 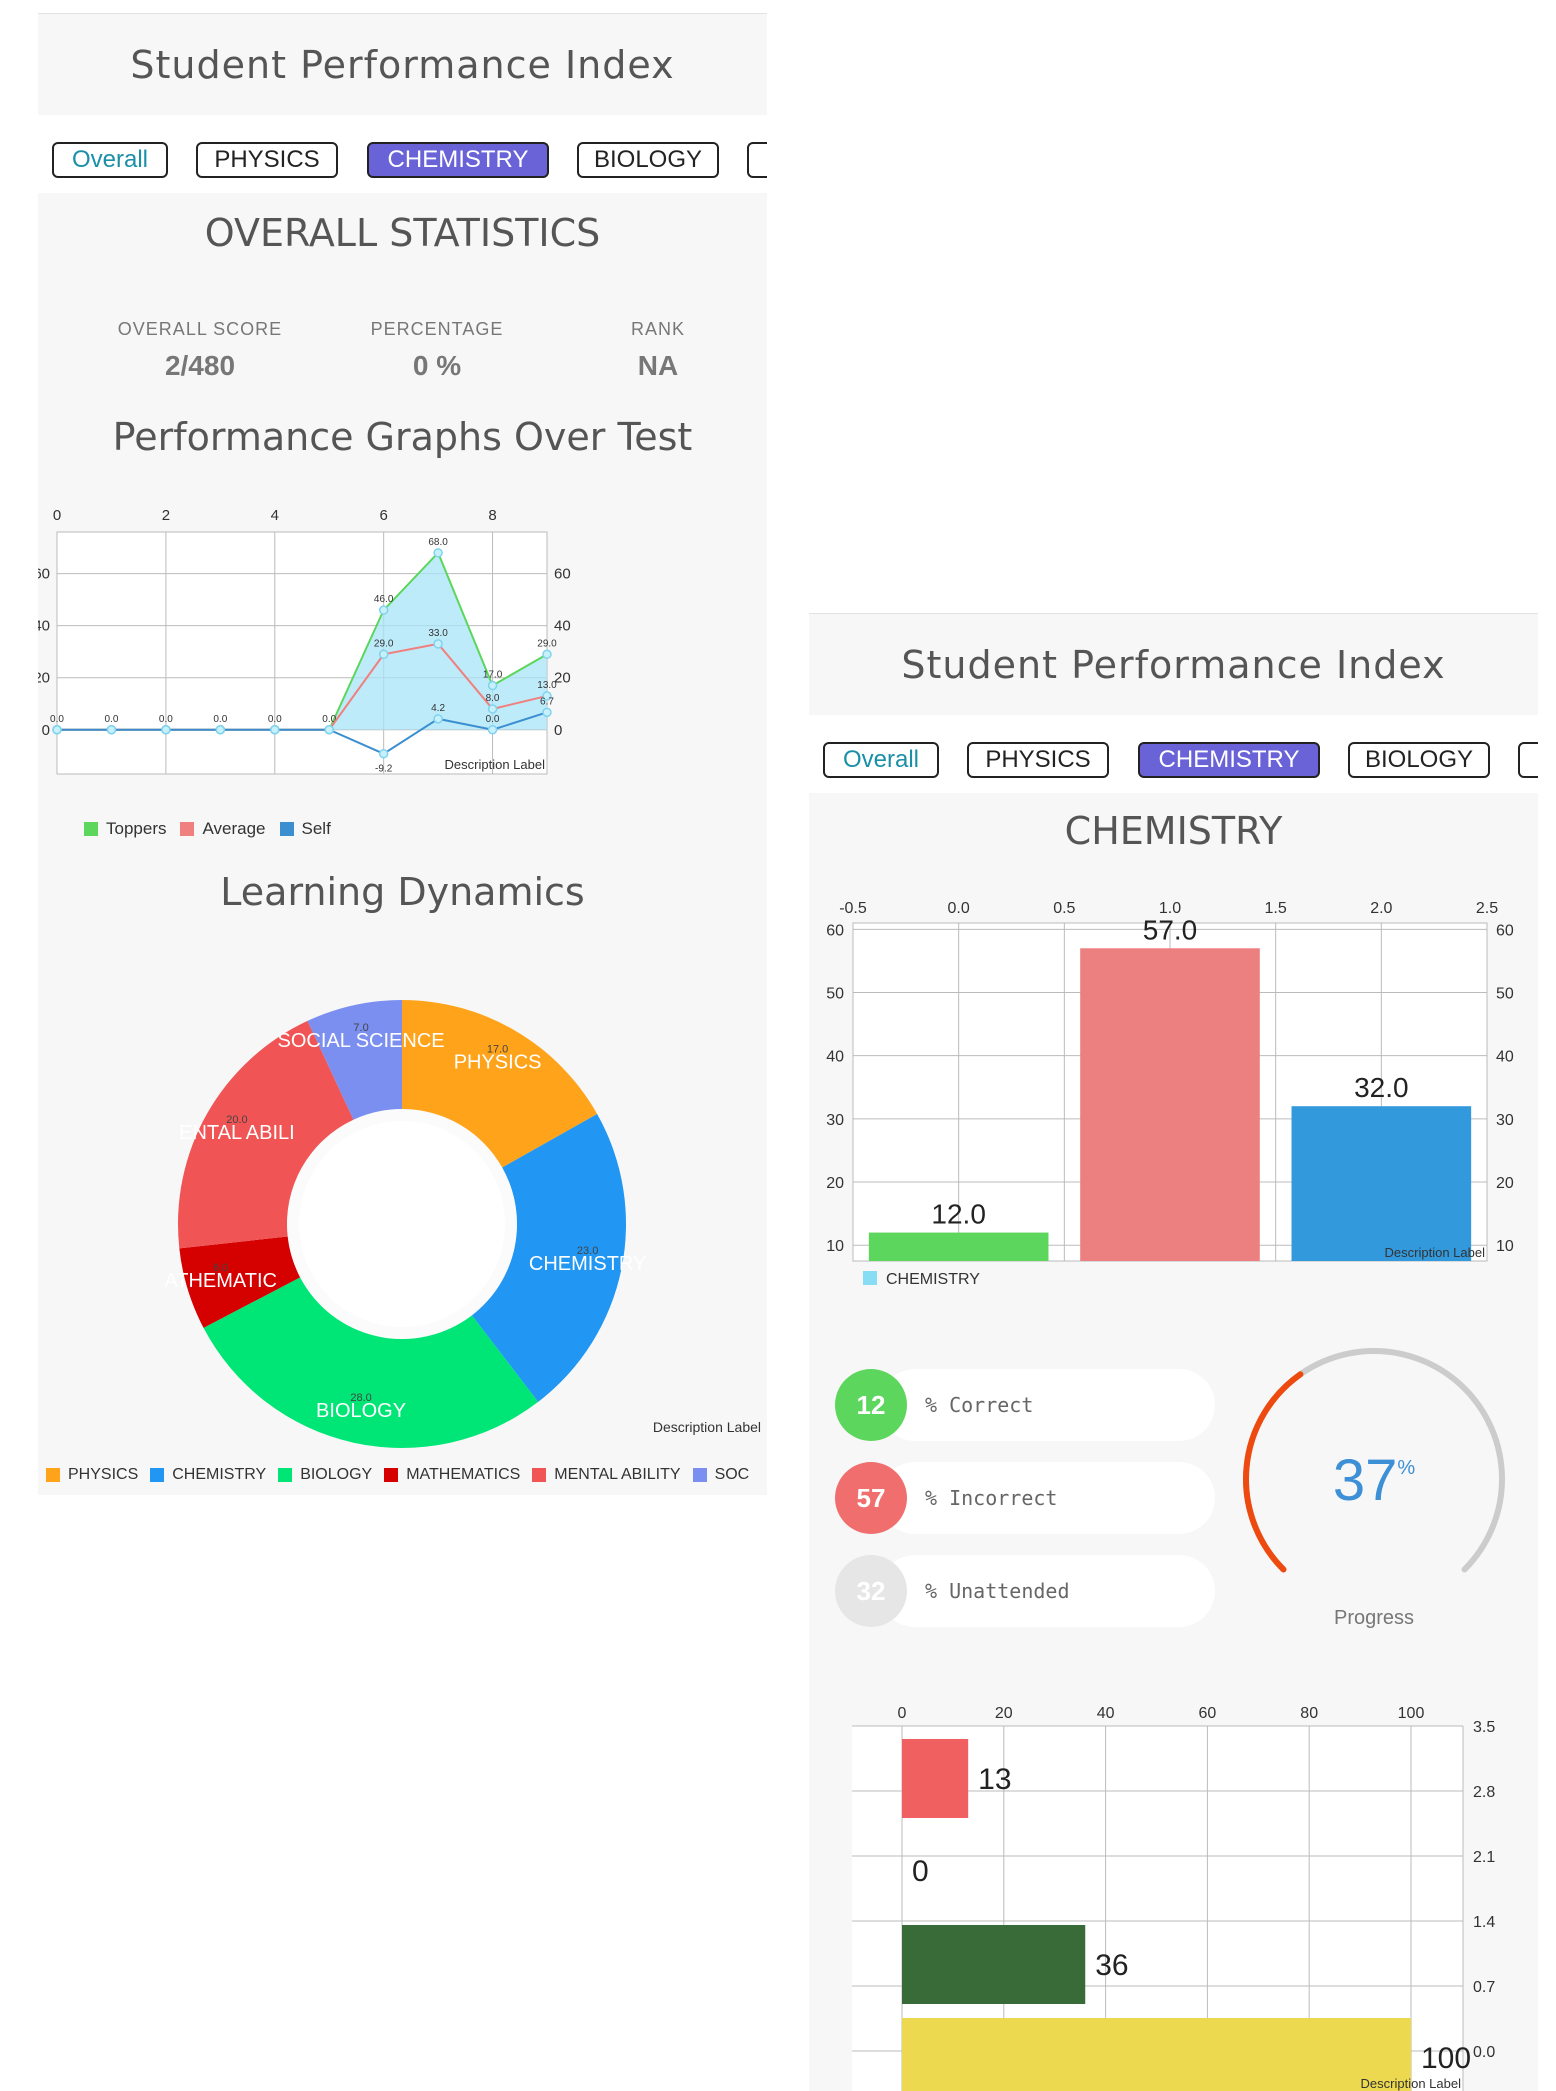 I want to click on slice-label: SOCIAL SCIENCE, so click(x=361, y=1041).